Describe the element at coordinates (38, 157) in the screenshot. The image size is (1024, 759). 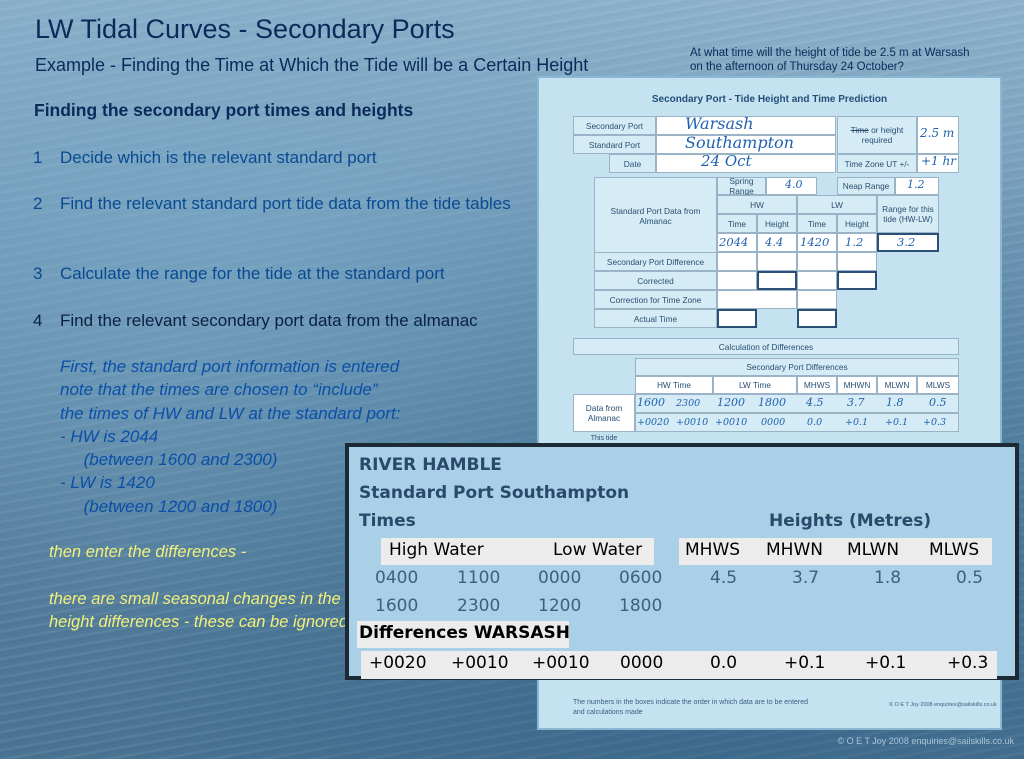
I see `step-number: 1` at that location.